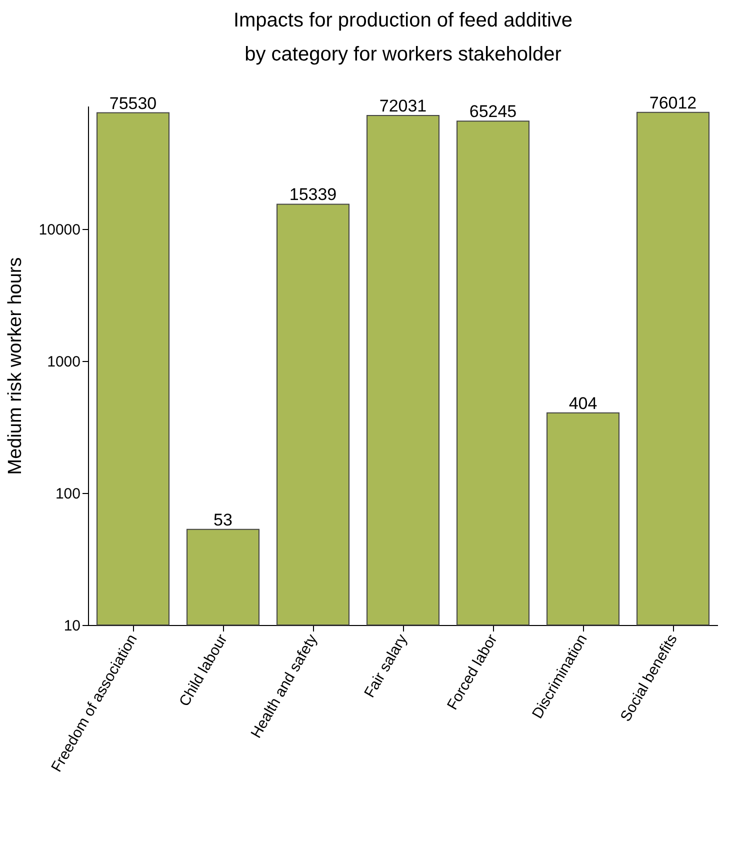  I want to click on y-tick-label: 100, so click(67, 493).